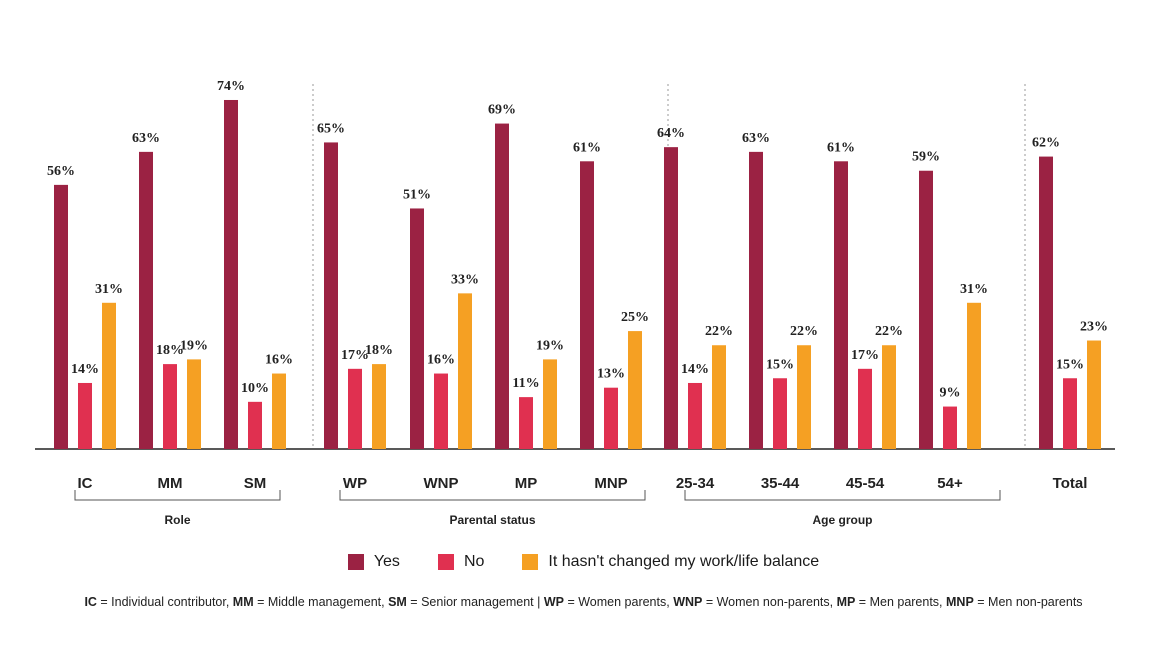  I want to click on data-label: 9%, so click(950, 393).